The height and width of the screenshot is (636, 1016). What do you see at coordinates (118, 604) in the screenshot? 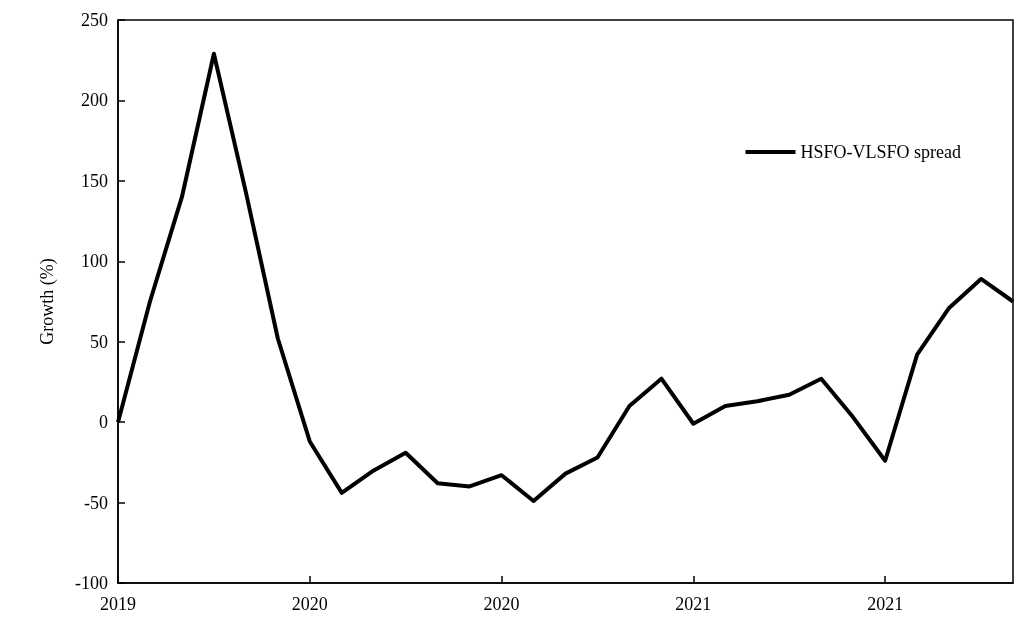
I see `x-tick-label: 2019` at bounding box center [118, 604].